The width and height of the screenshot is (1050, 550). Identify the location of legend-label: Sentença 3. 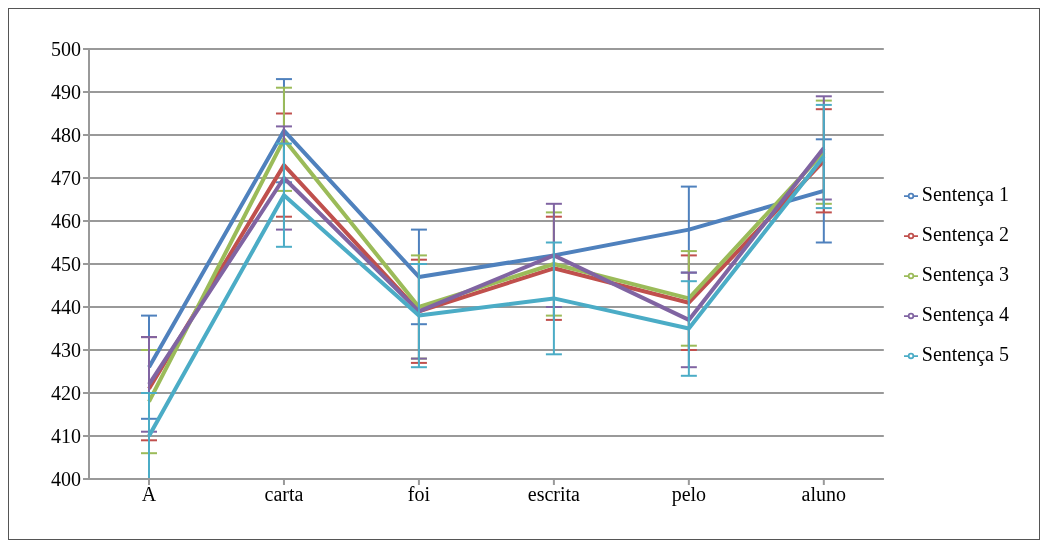
(965, 274).